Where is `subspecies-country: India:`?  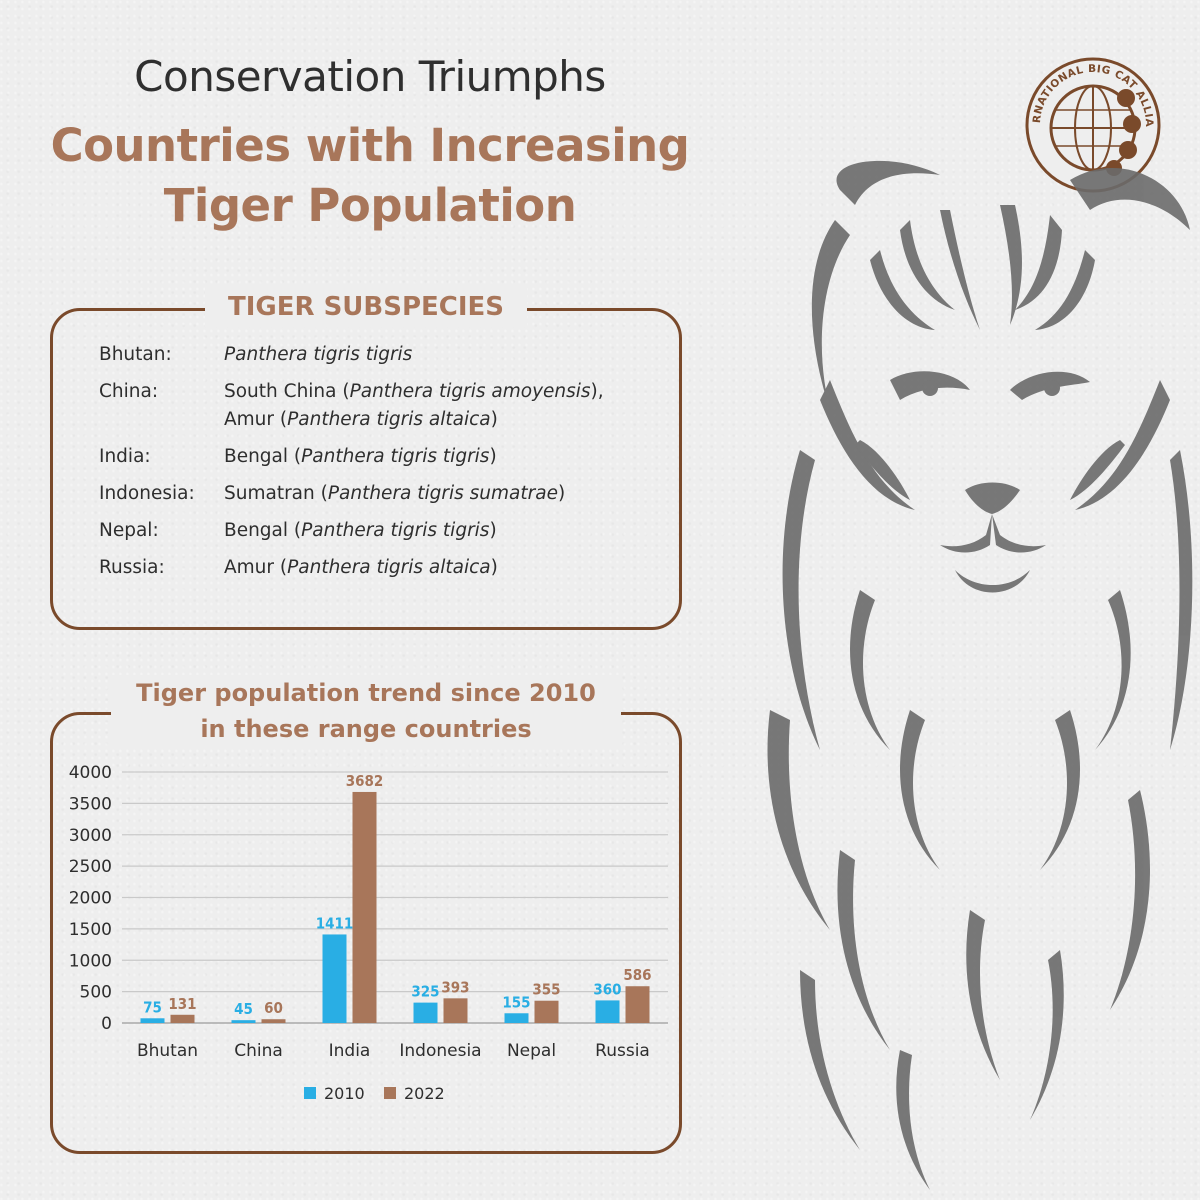
subspecies-country: India: is located at coordinates (125, 456).